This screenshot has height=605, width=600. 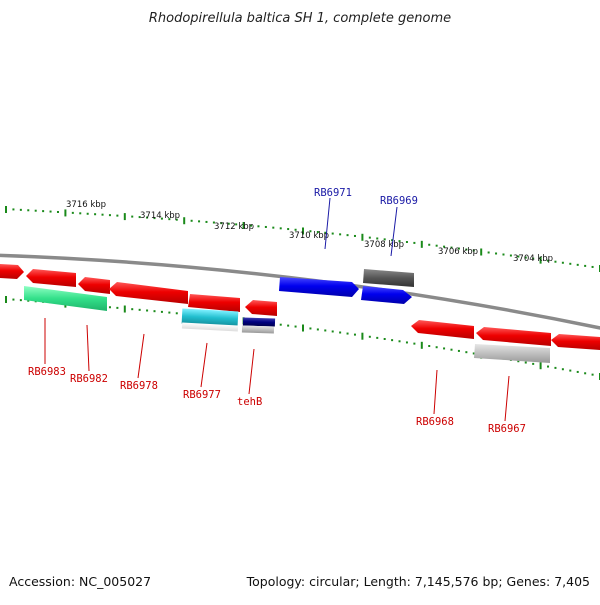 I want to click on label-rb6971: RB6971, so click(x=333, y=193).